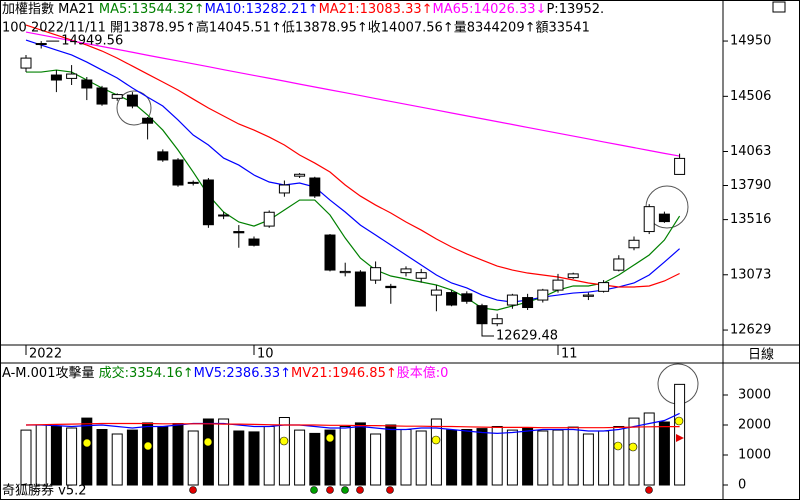  I want to click on window-icon, so click(779, 7).